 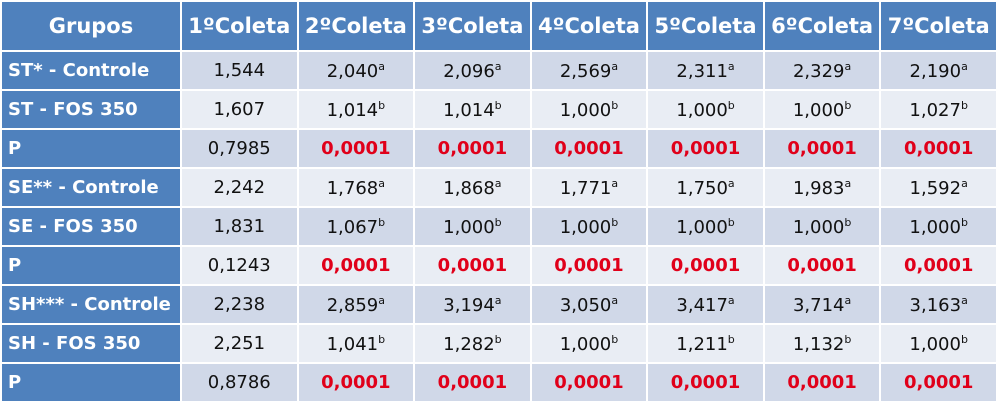 I want to click on value-cell: 2,190a, so click(x=938, y=70).